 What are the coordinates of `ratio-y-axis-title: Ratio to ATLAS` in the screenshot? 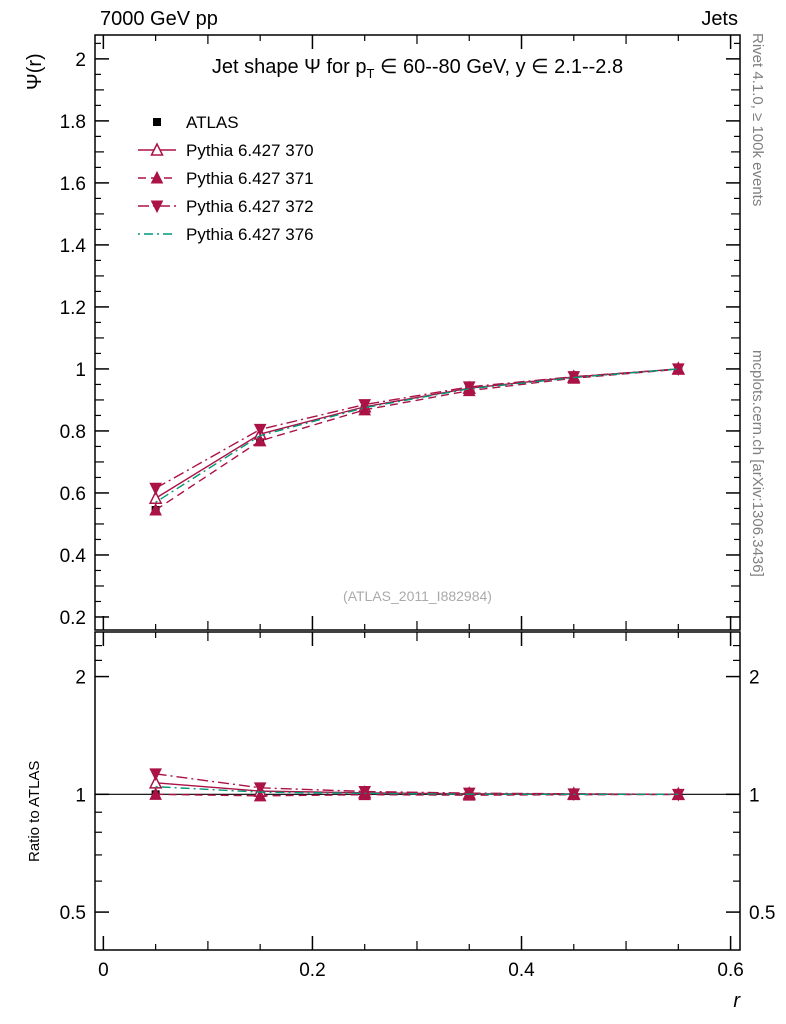 It's located at (34, 811).